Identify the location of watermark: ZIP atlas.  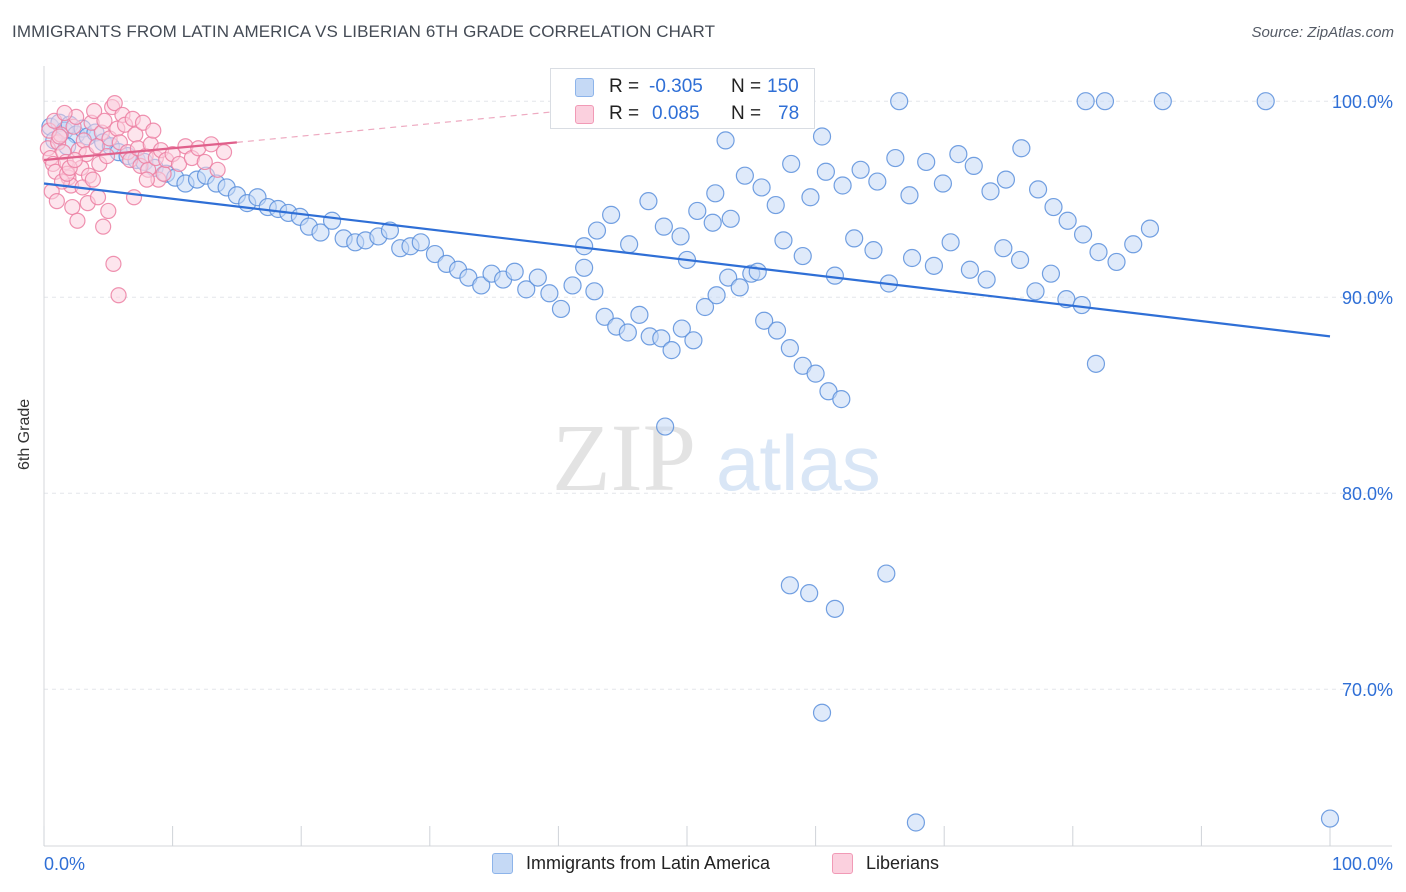
(716, 457).